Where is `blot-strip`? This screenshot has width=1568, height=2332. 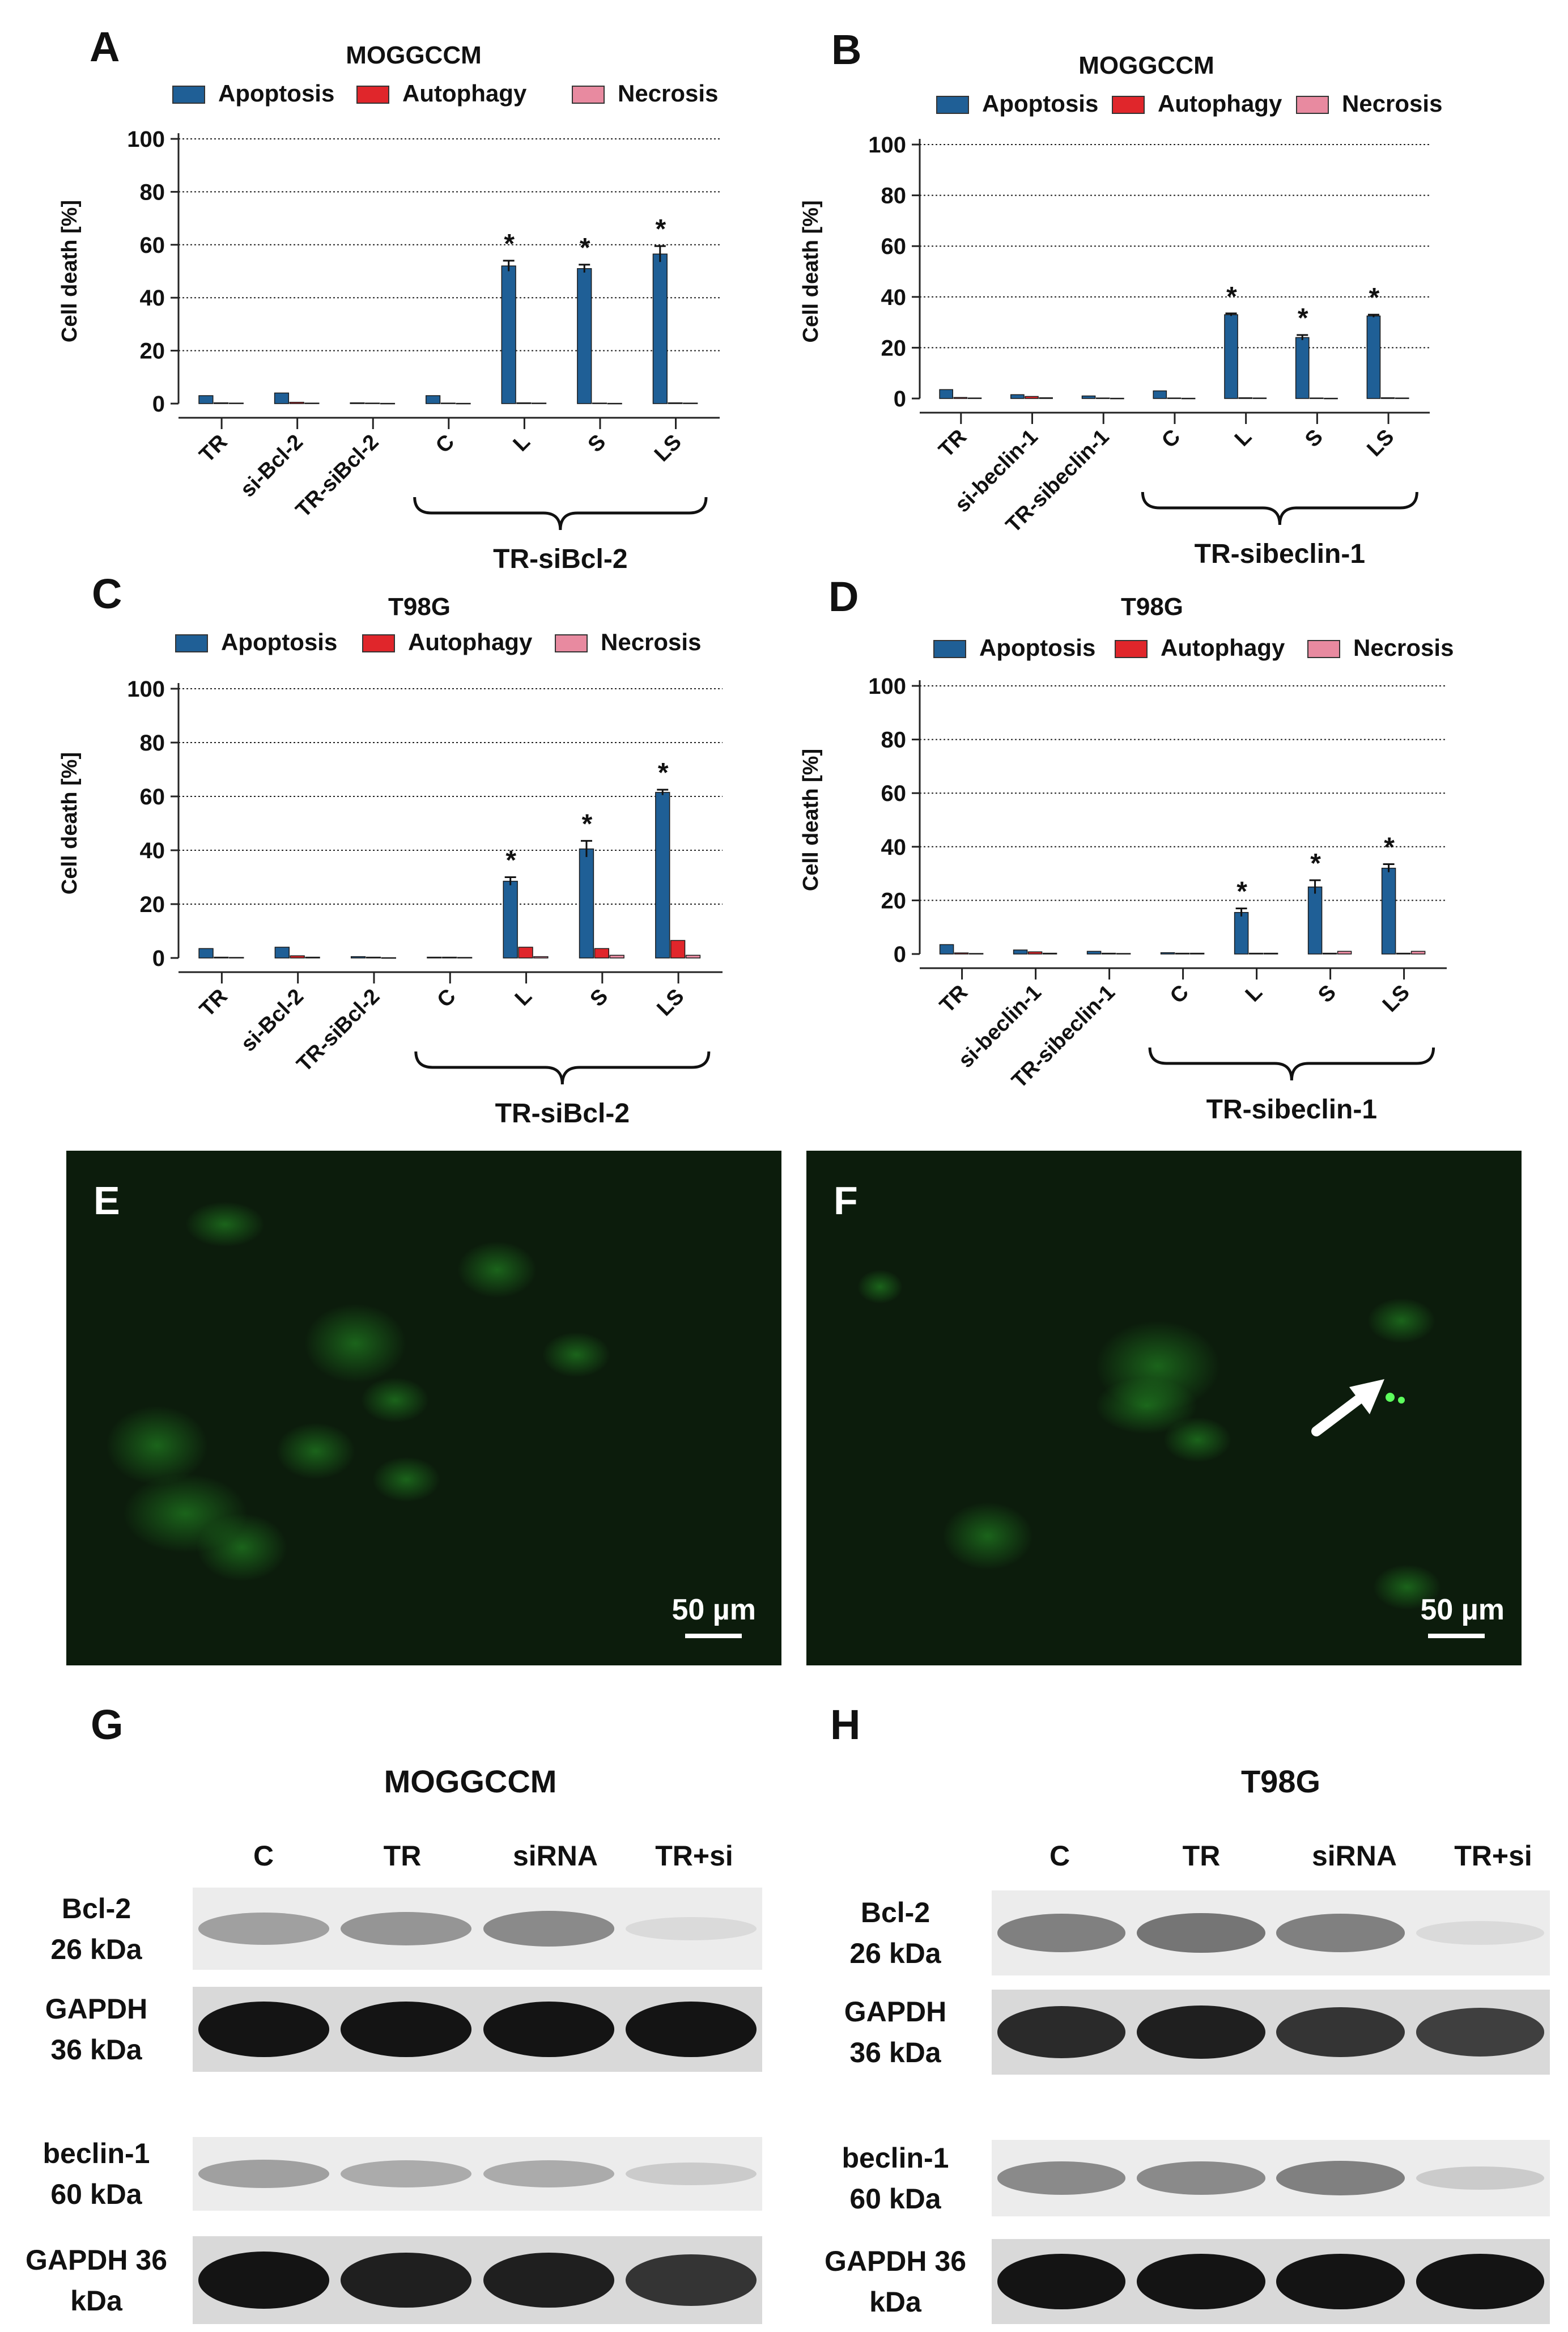 blot-strip is located at coordinates (477, 2280).